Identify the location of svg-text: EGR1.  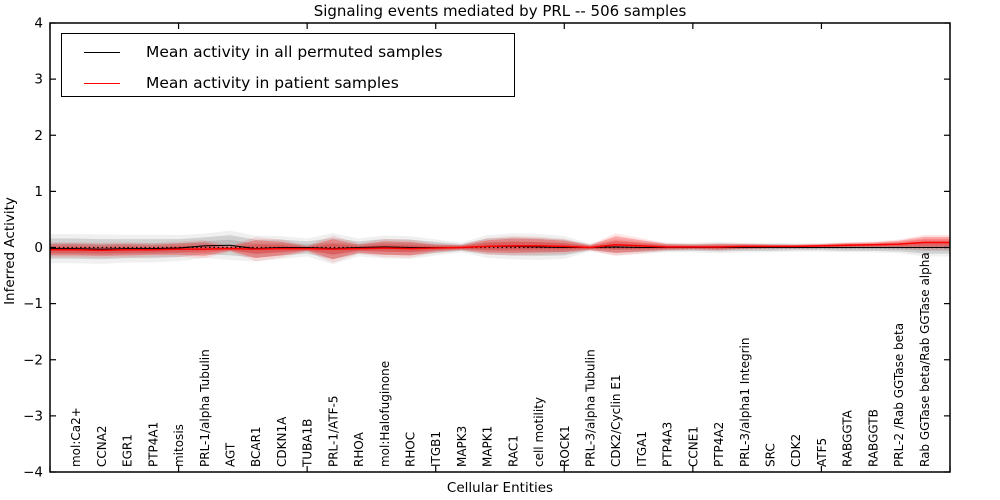
(128, 450).